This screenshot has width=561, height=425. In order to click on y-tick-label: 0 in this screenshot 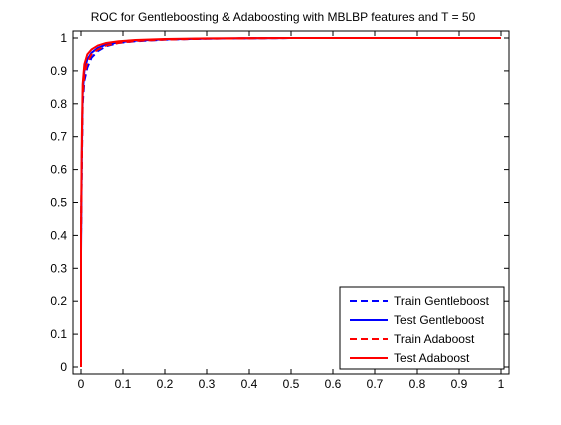, I will do `click(63, 367)`.